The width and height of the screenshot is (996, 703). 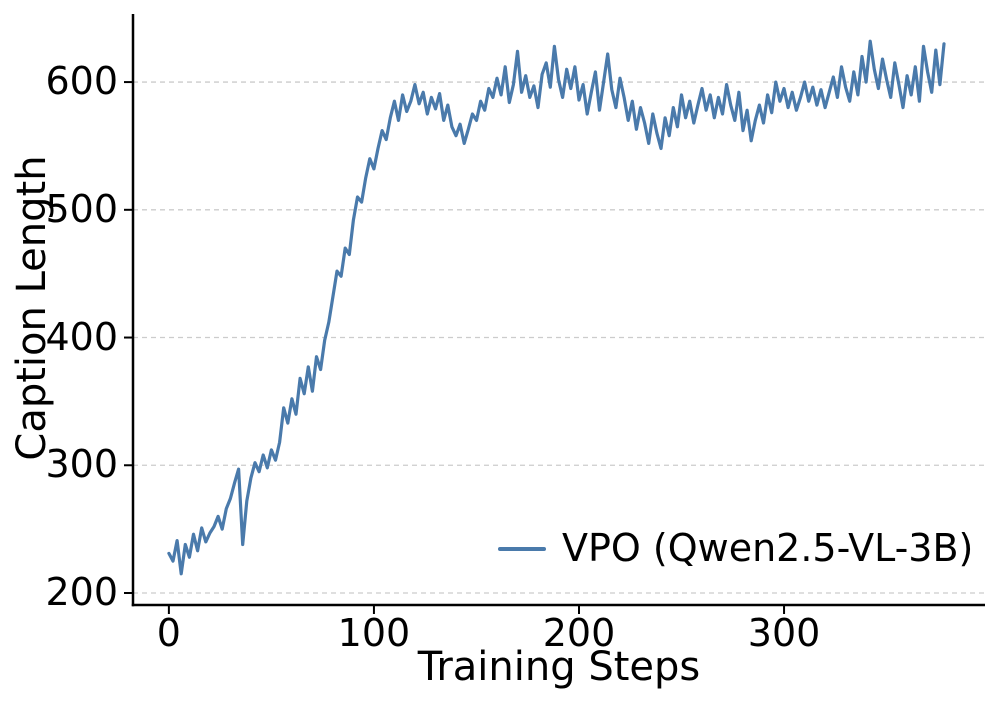 I want to click on legend-label: VPO (Qwen2.5-VL-3B), so click(x=768, y=548).